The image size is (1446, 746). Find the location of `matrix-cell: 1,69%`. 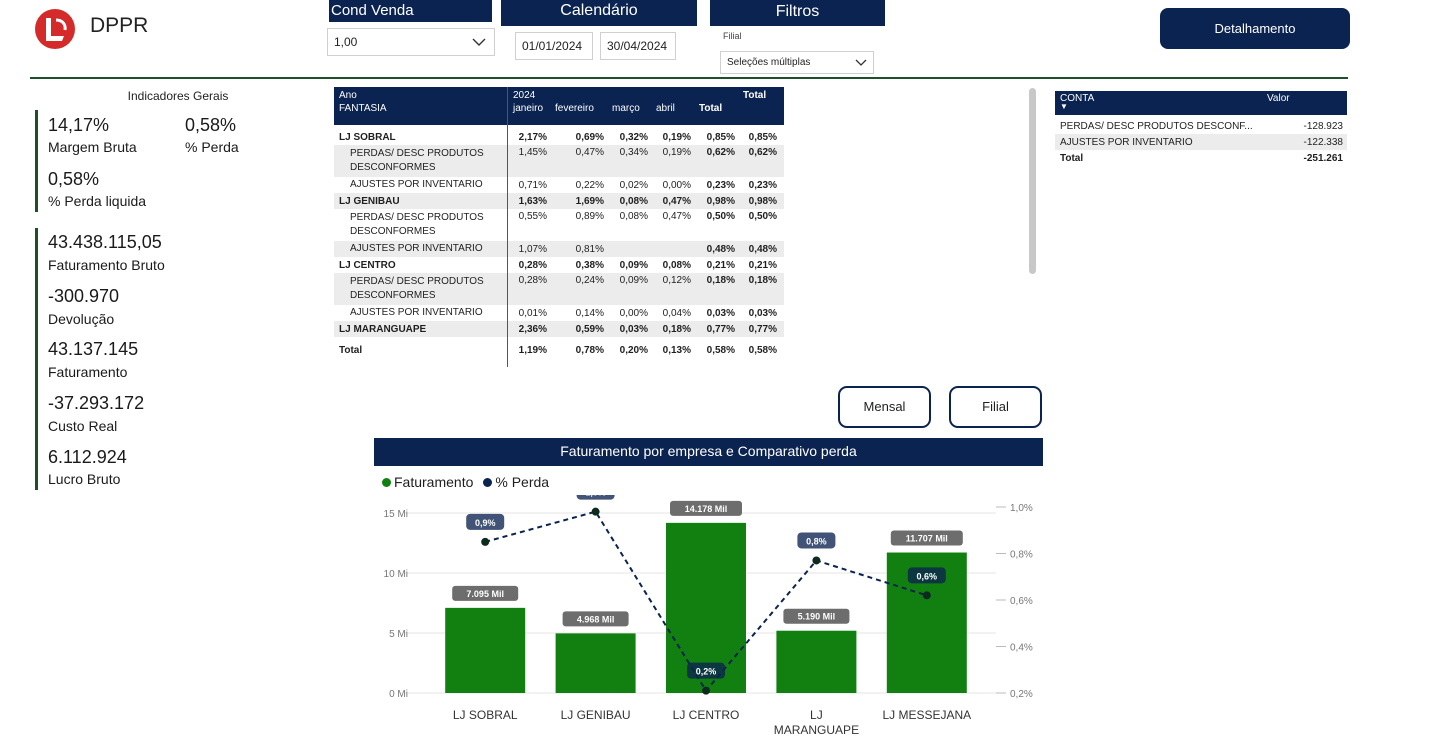

matrix-cell: 1,69% is located at coordinates (589, 201).